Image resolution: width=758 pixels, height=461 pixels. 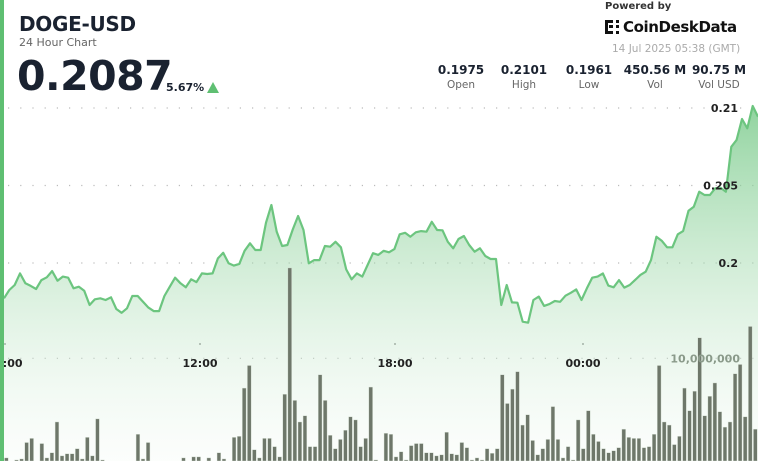 What do you see at coordinates (213, 87) in the screenshot?
I see `triangle-up-icon` at bounding box center [213, 87].